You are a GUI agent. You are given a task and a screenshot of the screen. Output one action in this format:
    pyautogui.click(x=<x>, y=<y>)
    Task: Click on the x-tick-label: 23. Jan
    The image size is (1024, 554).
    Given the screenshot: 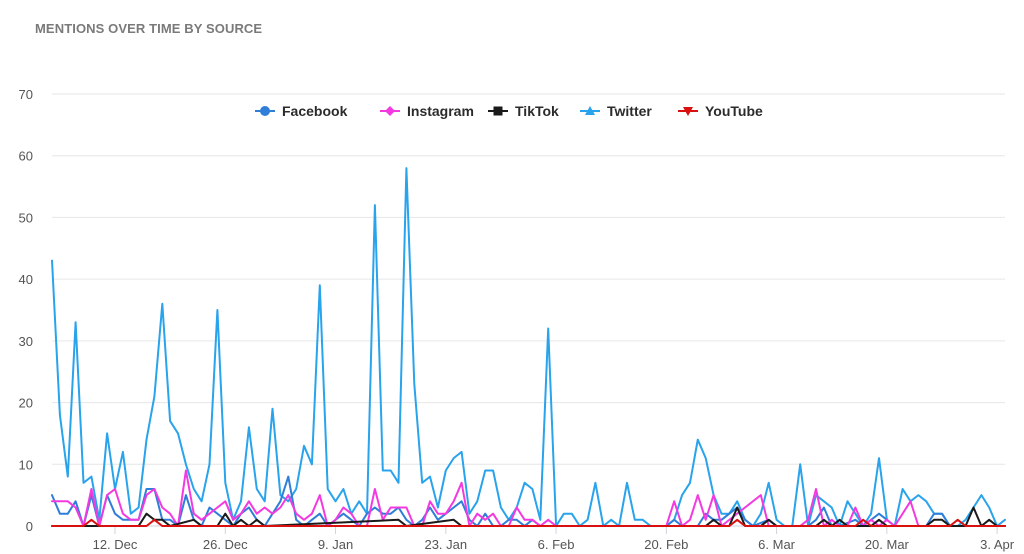 What is the action you would take?
    pyautogui.click(x=445, y=544)
    